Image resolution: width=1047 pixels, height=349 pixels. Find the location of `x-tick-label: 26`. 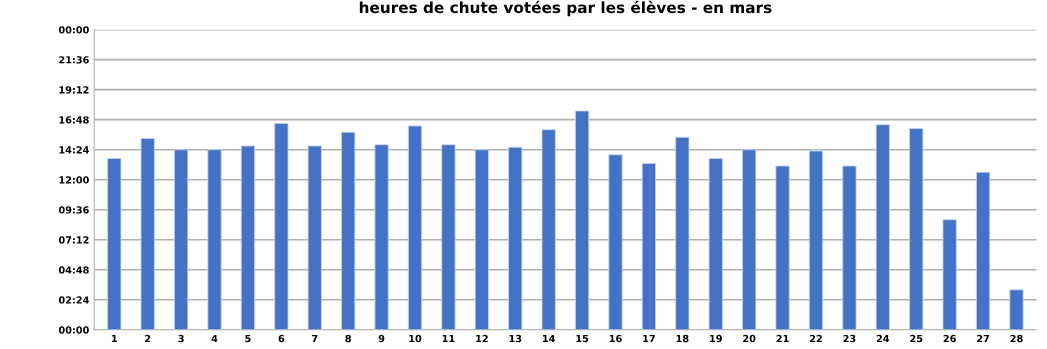

x-tick-label: 26 is located at coordinates (949, 338).